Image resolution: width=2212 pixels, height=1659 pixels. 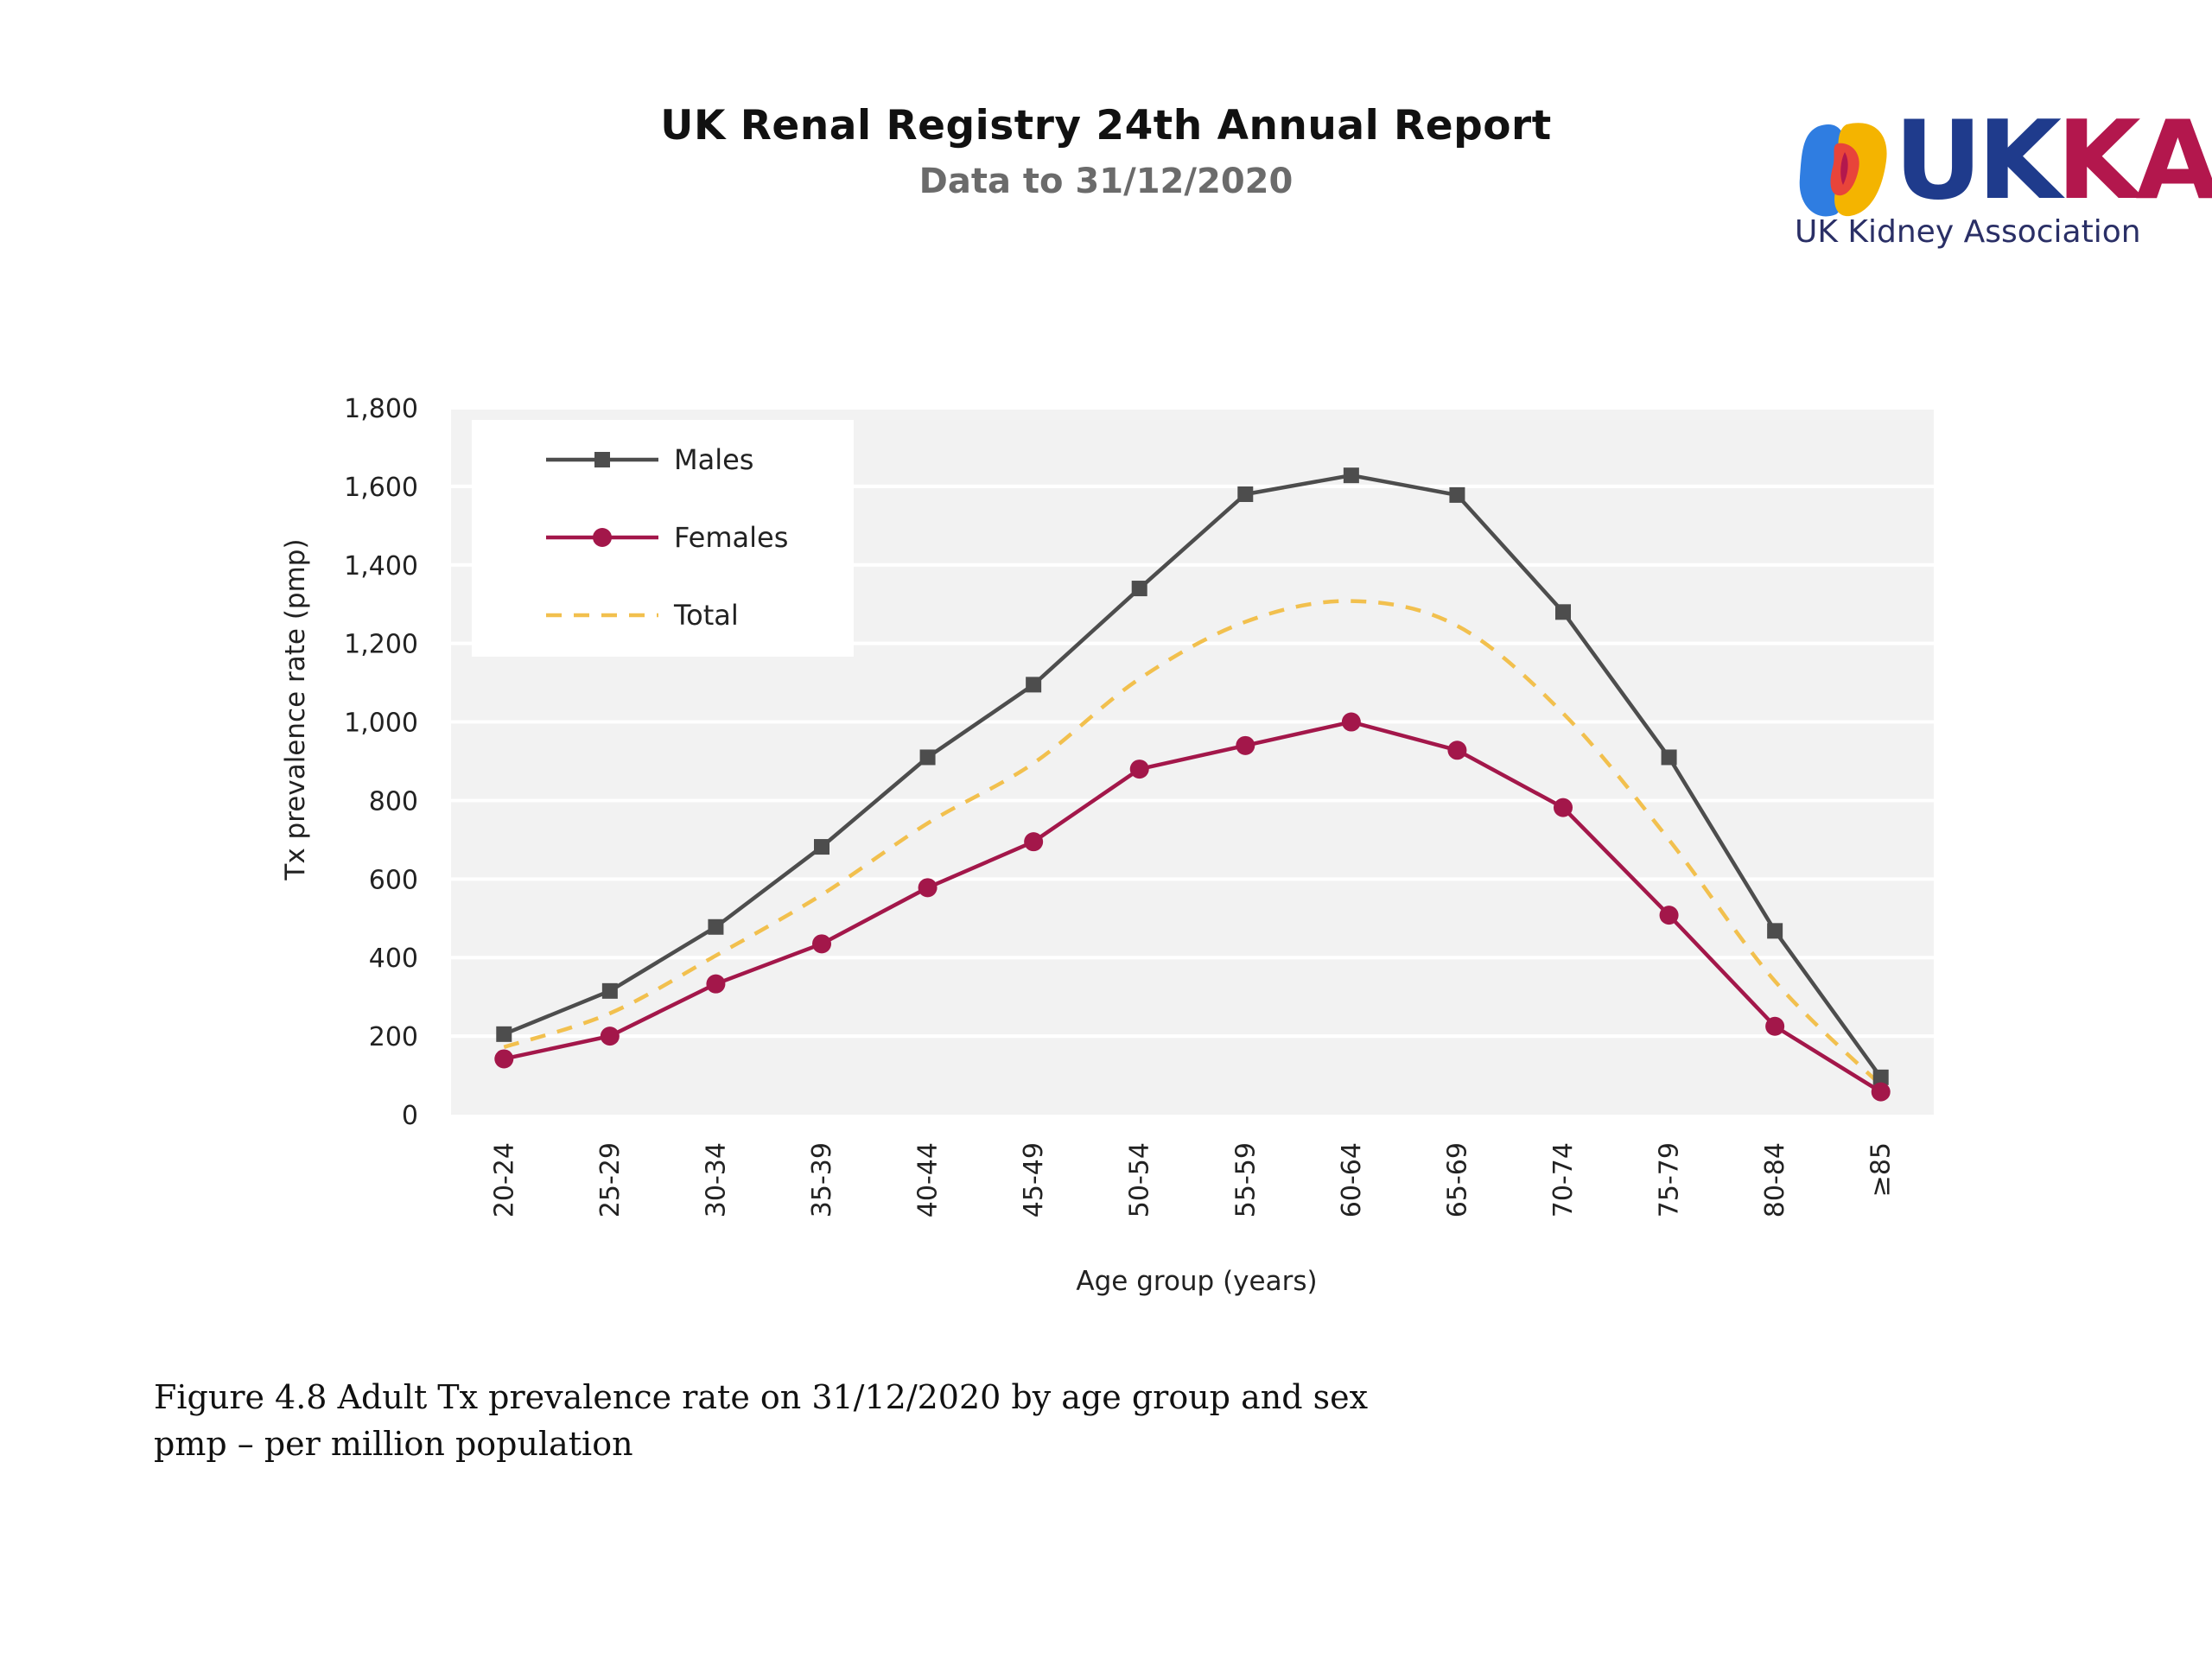 What do you see at coordinates (1140, 1179) in the screenshot?
I see `x-tick-label: 50-54` at bounding box center [1140, 1179].